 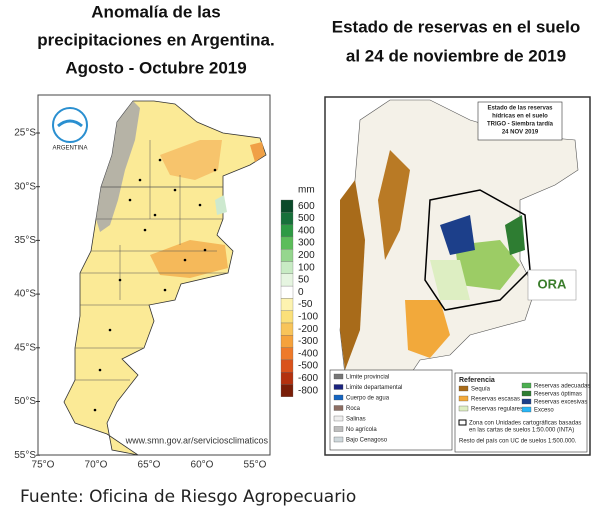 What do you see at coordinates (391, 410) in the screenshot?
I see `legend-left-box` at bounding box center [391, 410].